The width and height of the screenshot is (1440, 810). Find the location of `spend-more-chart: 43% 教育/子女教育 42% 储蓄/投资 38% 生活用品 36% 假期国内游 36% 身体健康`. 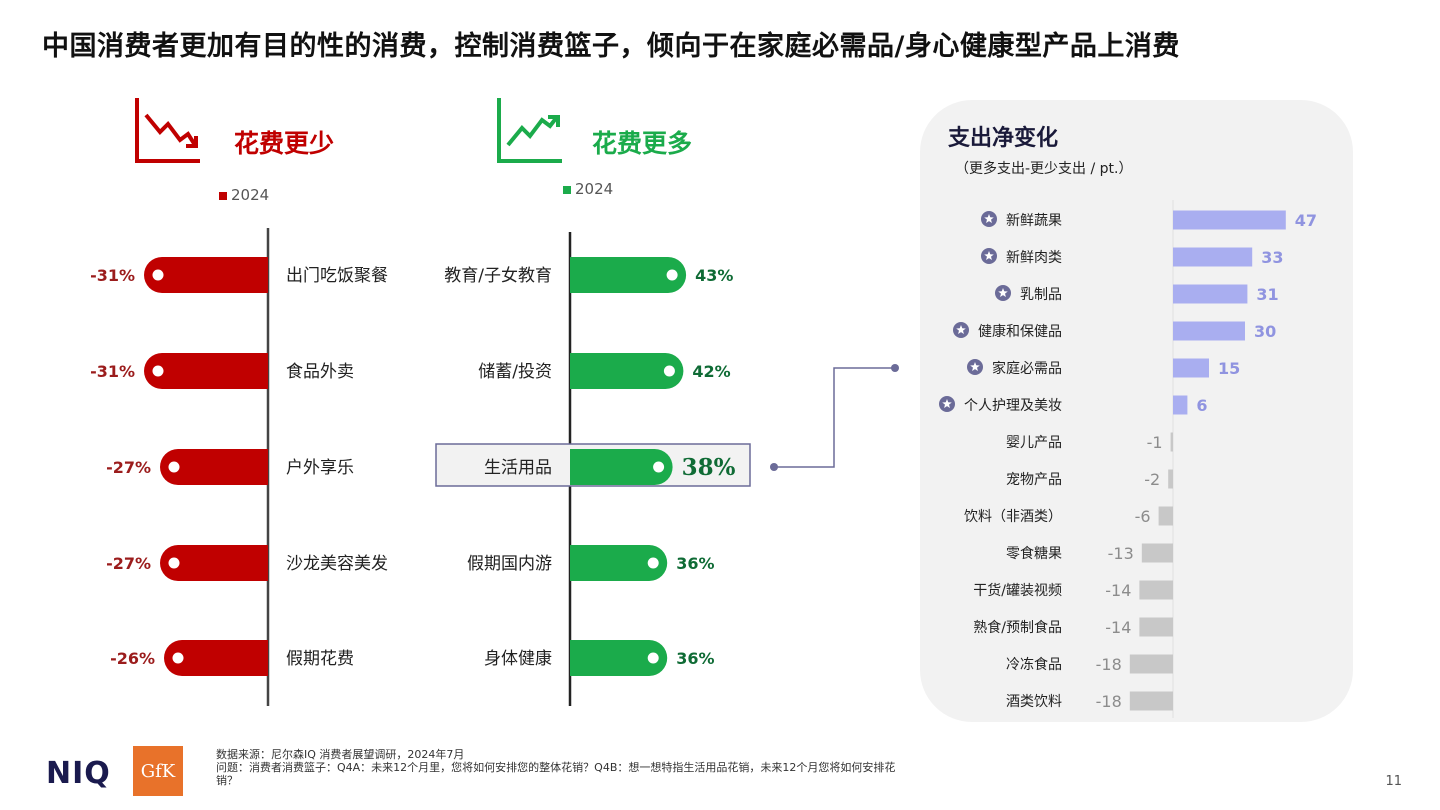

spend-more-chart: 43% 教育/子女教育 42% 储蓄/投资 38% 生活用品 36% 假期国内游 36% 身体健康 is located at coordinates (590, 466).